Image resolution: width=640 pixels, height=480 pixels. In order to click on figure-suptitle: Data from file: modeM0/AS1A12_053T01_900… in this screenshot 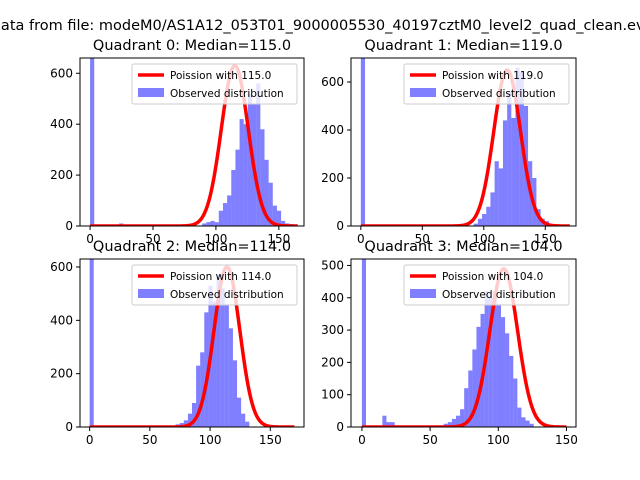, I will do `click(320, 26)`.